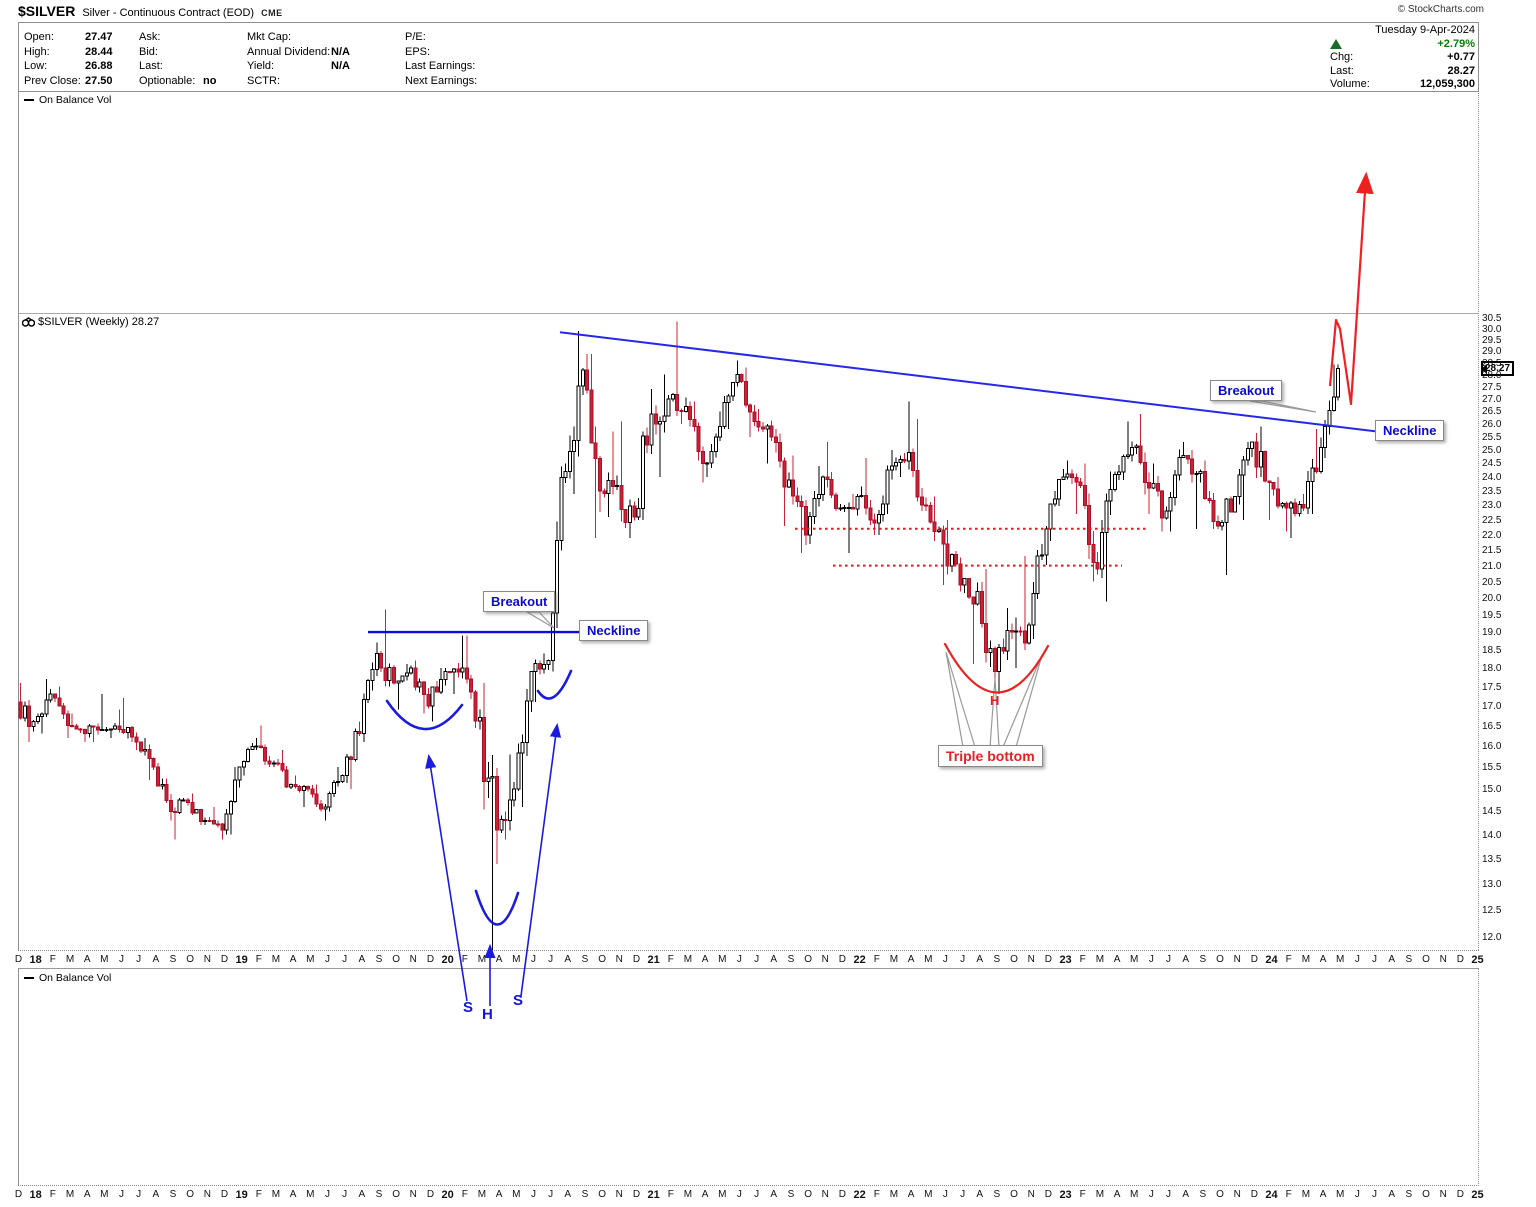 This screenshot has width=1536, height=1207. What do you see at coordinates (1492, 318) in the screenshot?
I see `y-axis-label: 30.5` at bounding box center [1492, 318].